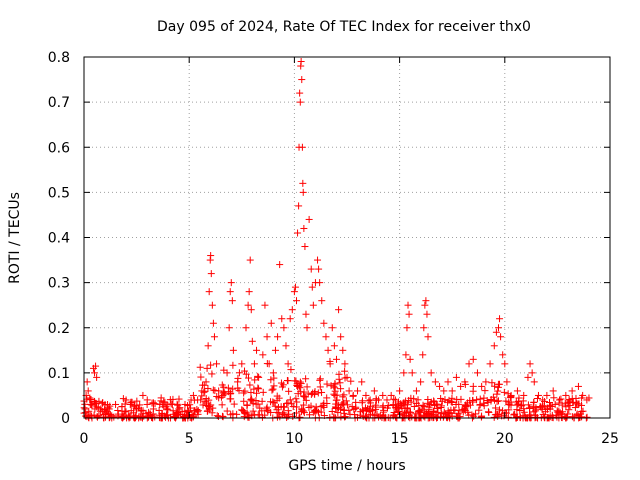 The image size is (640, 480). Describe the element at coordinates (294, 439) in the screenshot. I see `x-tick-label: 10` at that location.